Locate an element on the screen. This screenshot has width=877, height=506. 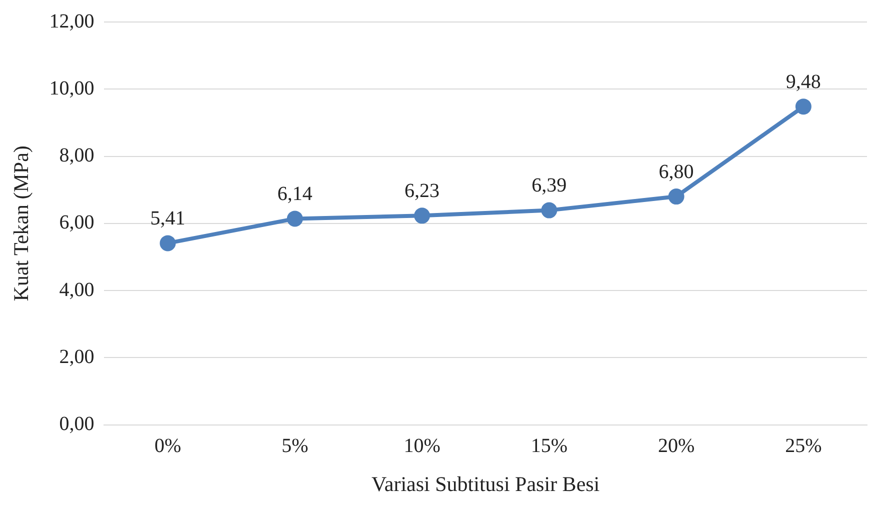
data-label: 6,39 is located at coordinates (549, 185).